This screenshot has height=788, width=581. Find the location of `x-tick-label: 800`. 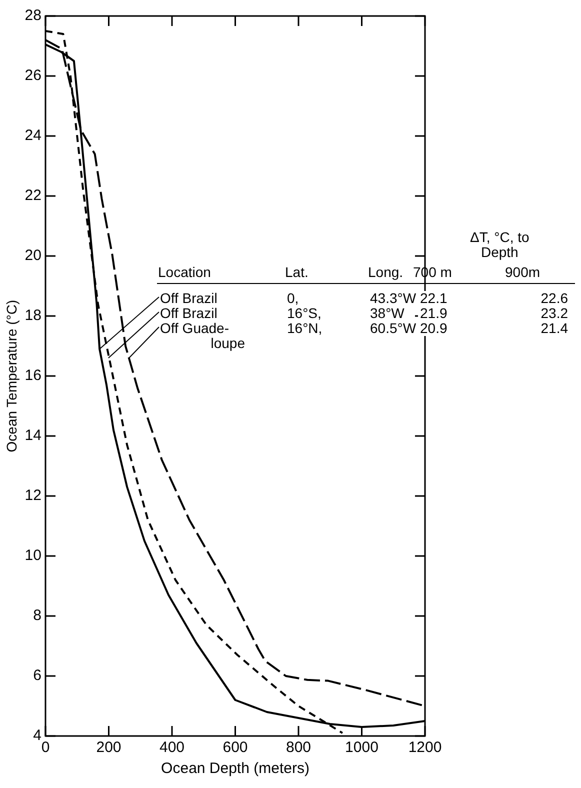

x-tick-label: 800 is located at coordinates (299, 747).